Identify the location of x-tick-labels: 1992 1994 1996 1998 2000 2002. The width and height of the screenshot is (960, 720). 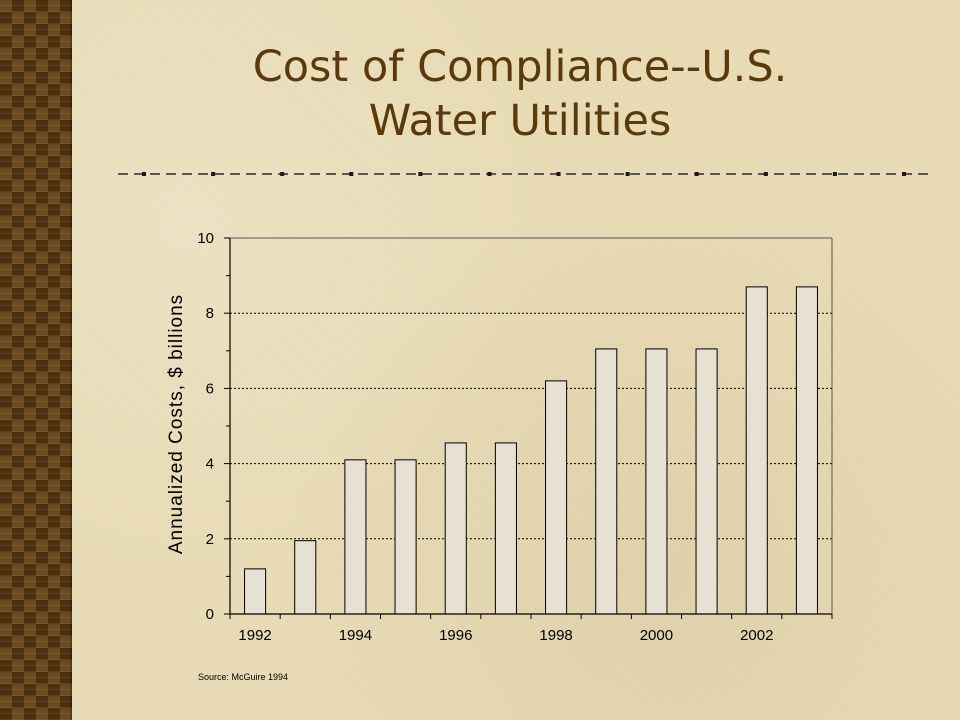
(505, 635).